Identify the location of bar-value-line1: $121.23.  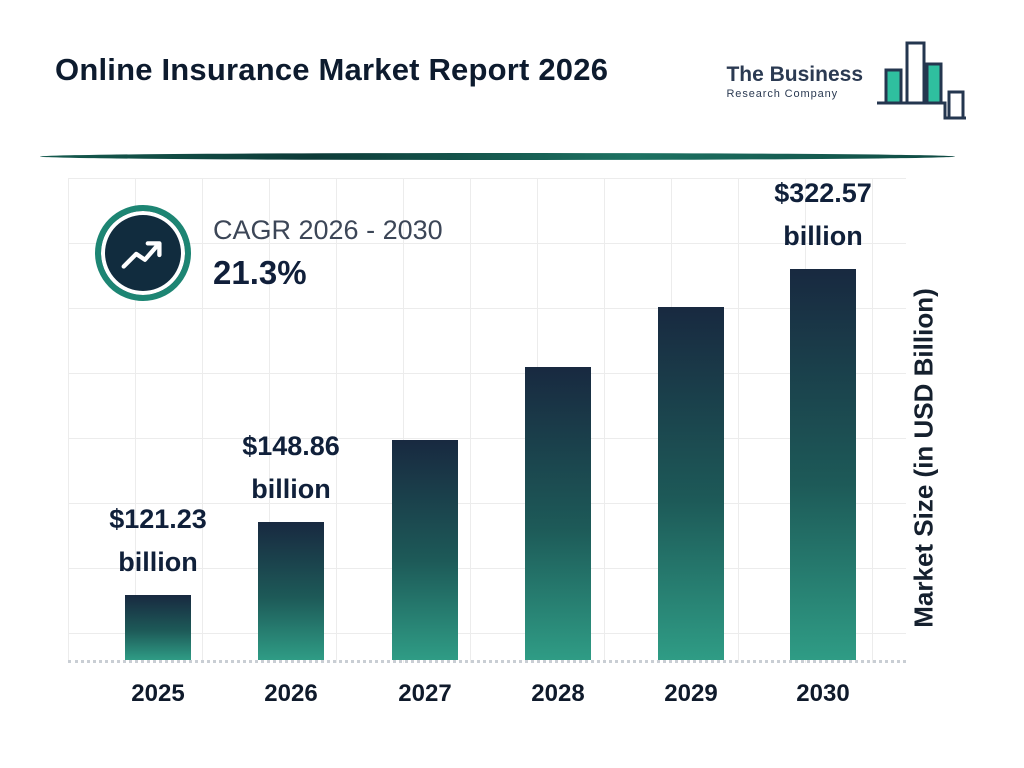
(158, 518).